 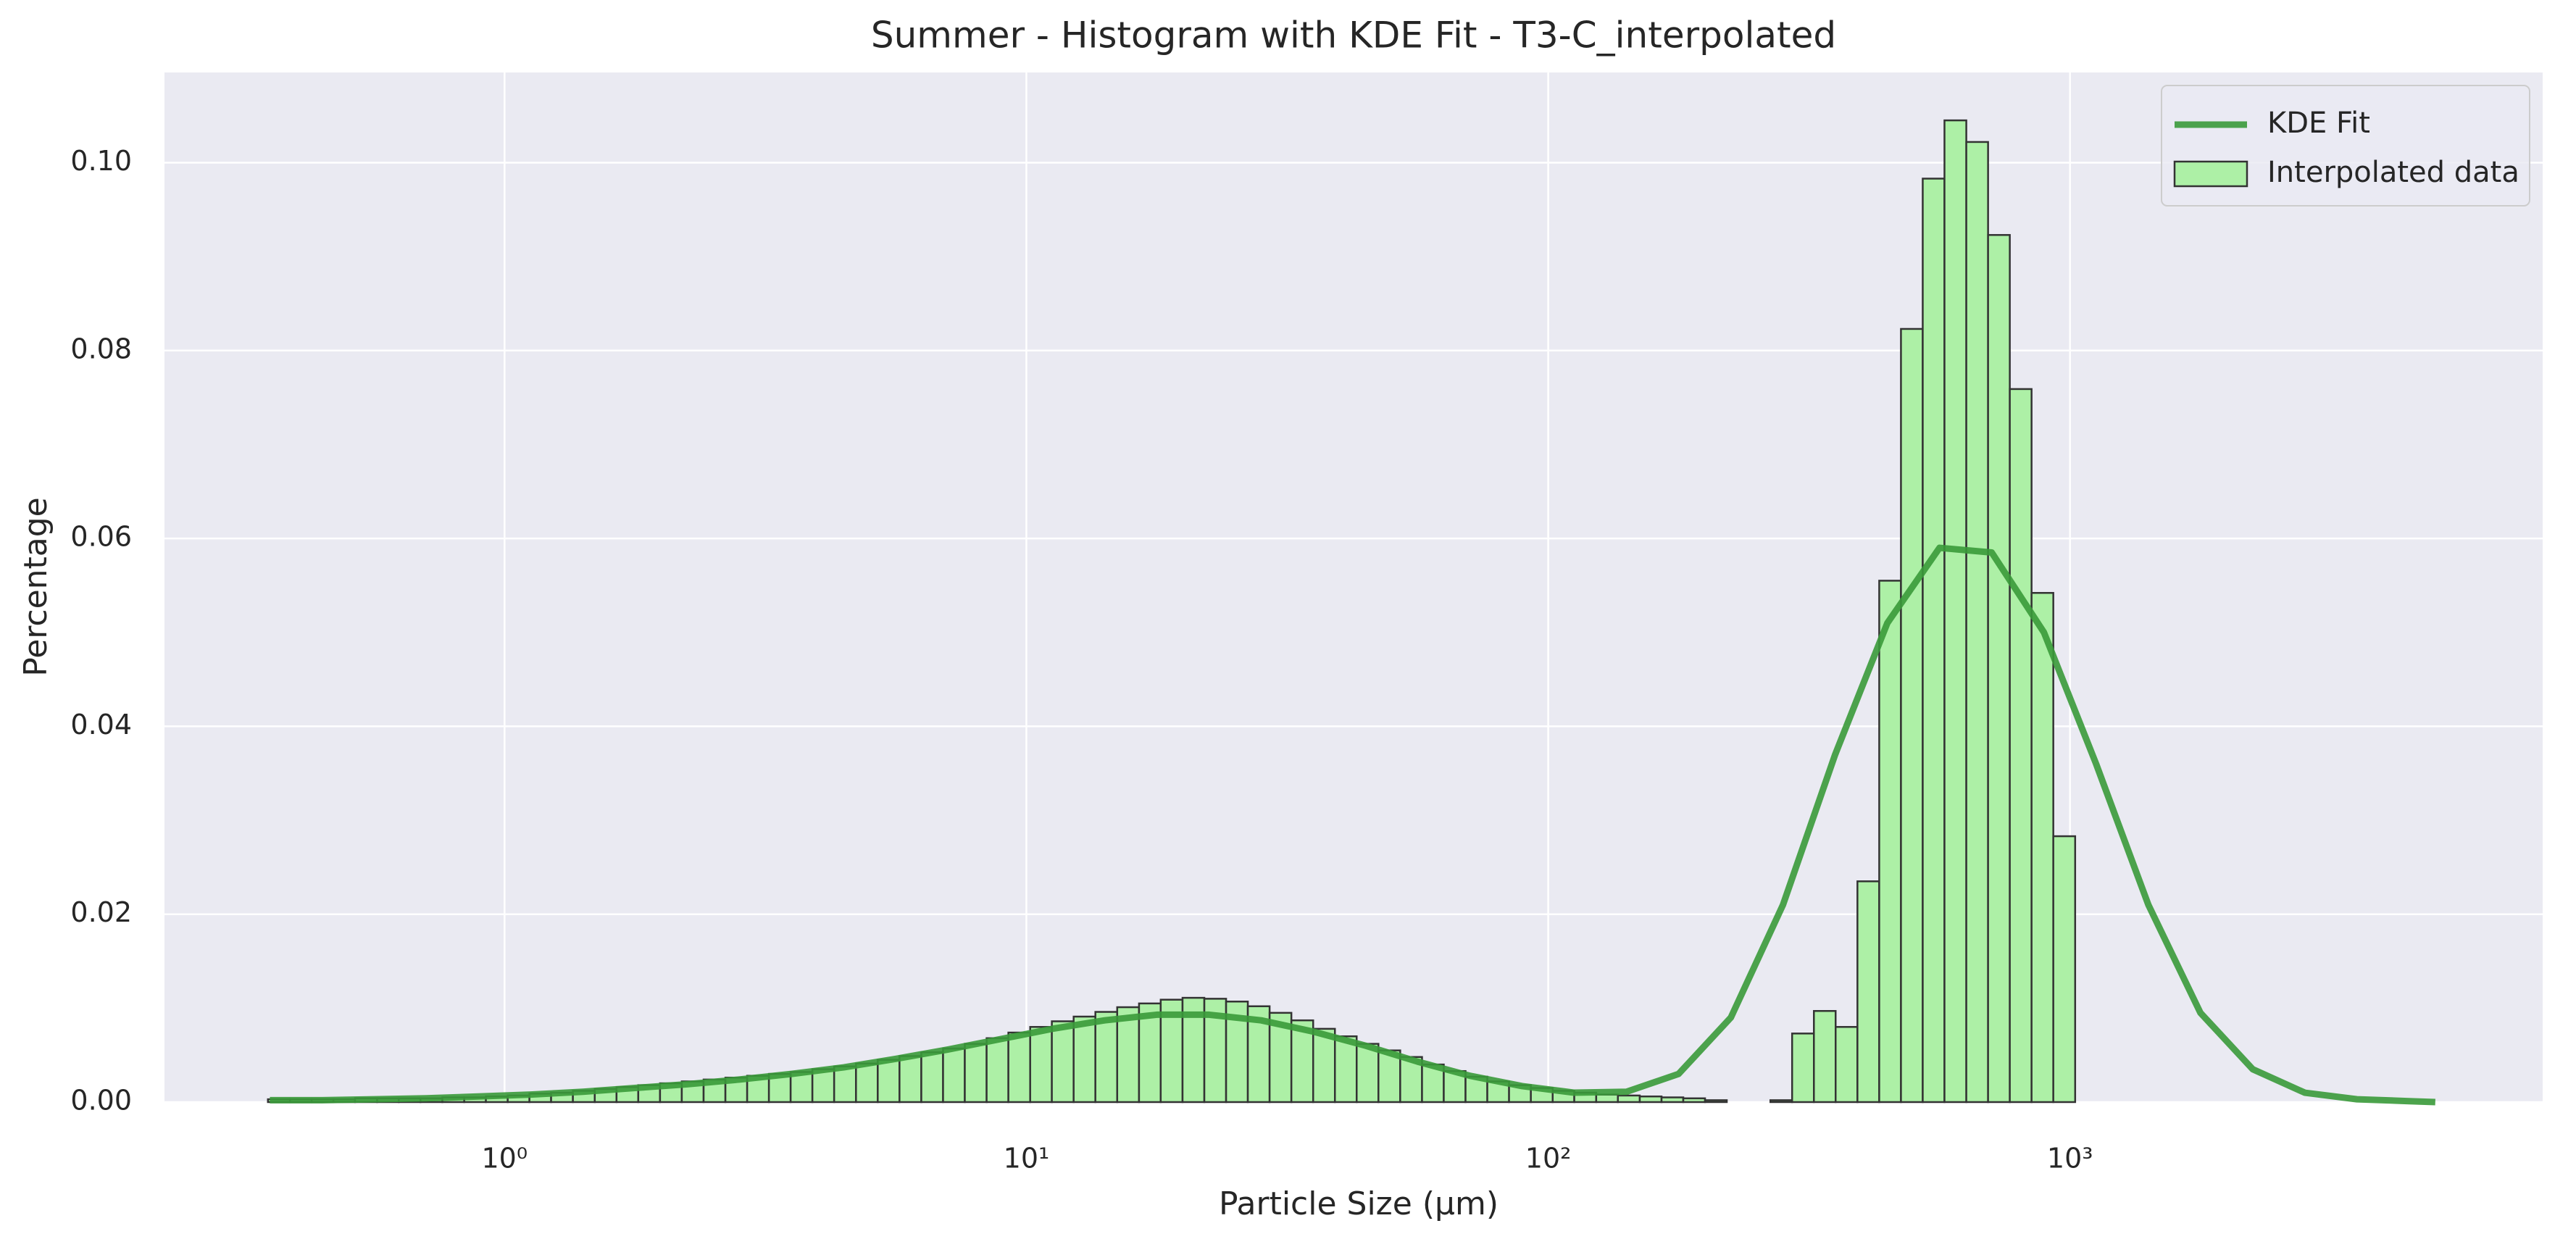 What do you see at coordinates (2070, 1159) in the screenshot?
I see `x-tick-label: 10³` at bounding box center [2070, 1159].